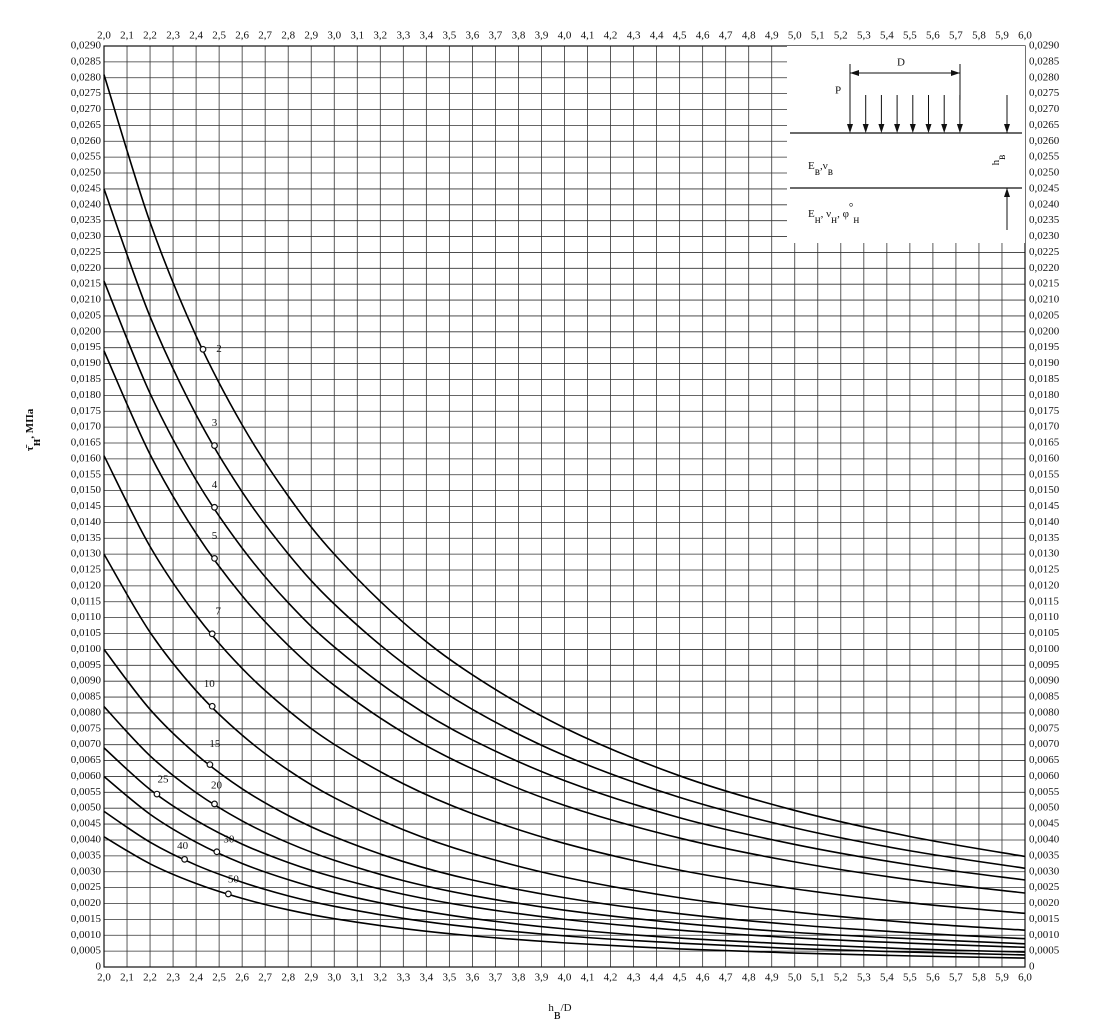  I want to click on x-tick-label: 4,5, so click(680, 978).